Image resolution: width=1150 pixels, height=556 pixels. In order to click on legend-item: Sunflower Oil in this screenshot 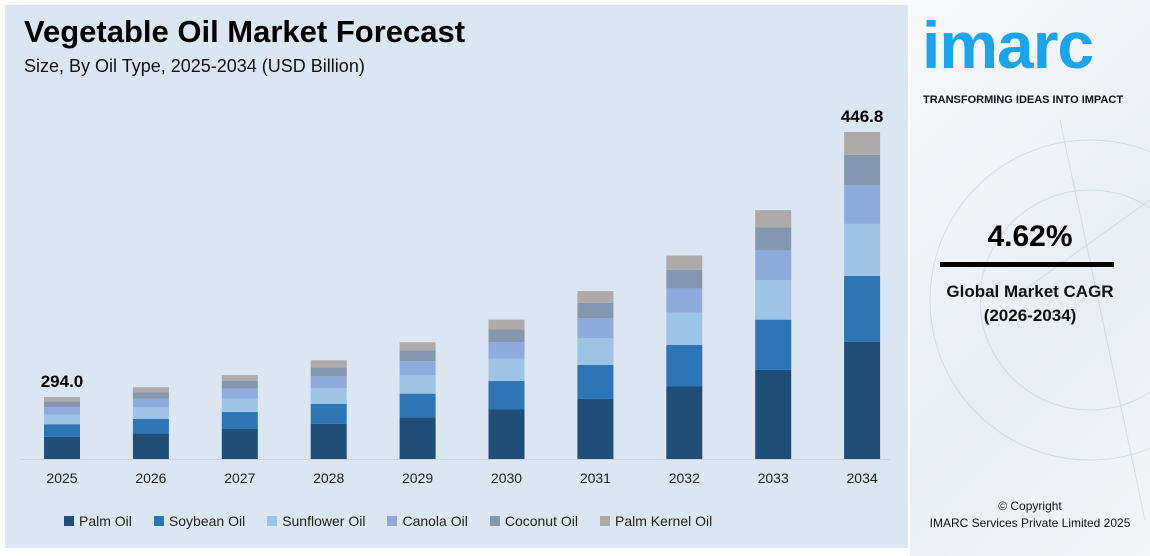, I will do `click(316, 521)`.